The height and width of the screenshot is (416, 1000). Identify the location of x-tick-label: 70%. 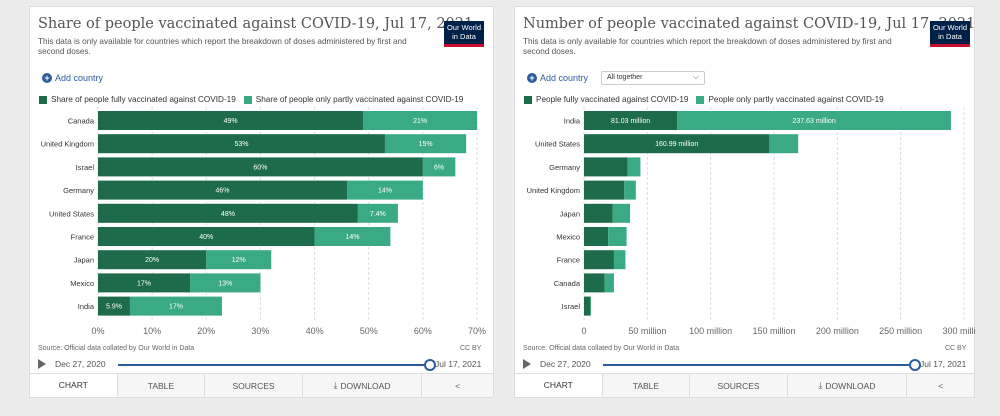
(477, 331).